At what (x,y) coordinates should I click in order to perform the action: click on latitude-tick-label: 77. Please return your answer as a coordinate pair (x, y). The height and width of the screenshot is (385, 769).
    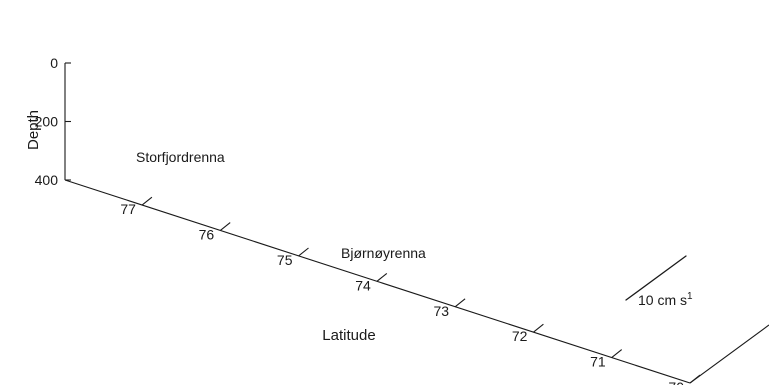
    Looking at the image, I should click on (128, 209).